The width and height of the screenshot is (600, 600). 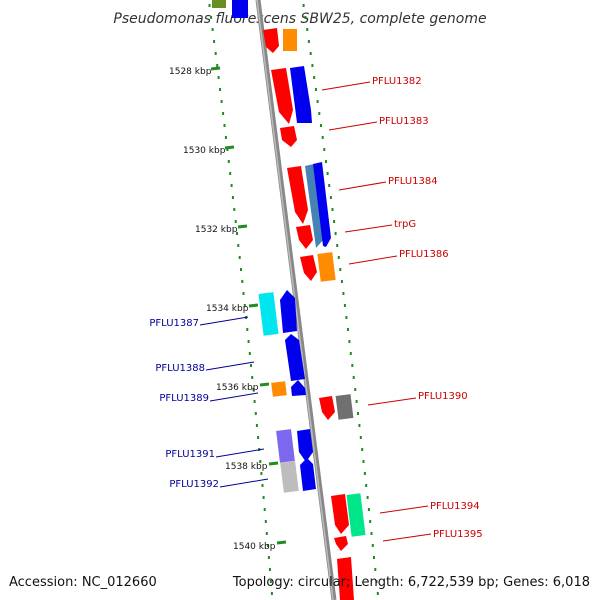 I want to click on label-pflu1386: PFLU1386, so click(x=424, y=254).